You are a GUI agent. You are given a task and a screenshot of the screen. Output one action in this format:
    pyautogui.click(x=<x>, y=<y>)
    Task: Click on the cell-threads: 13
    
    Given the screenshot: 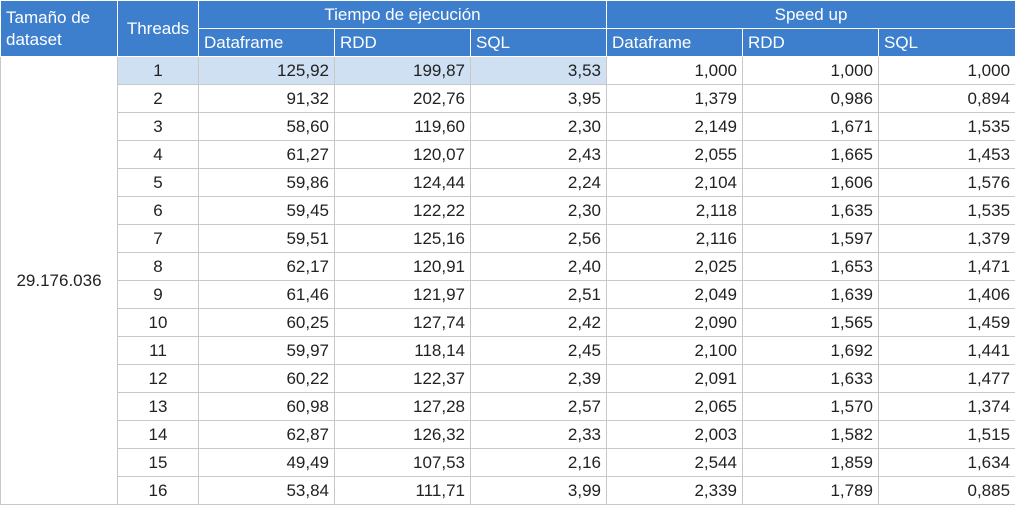 What is the action you would take?
    pyautogui.click(x=158, y=406)
    